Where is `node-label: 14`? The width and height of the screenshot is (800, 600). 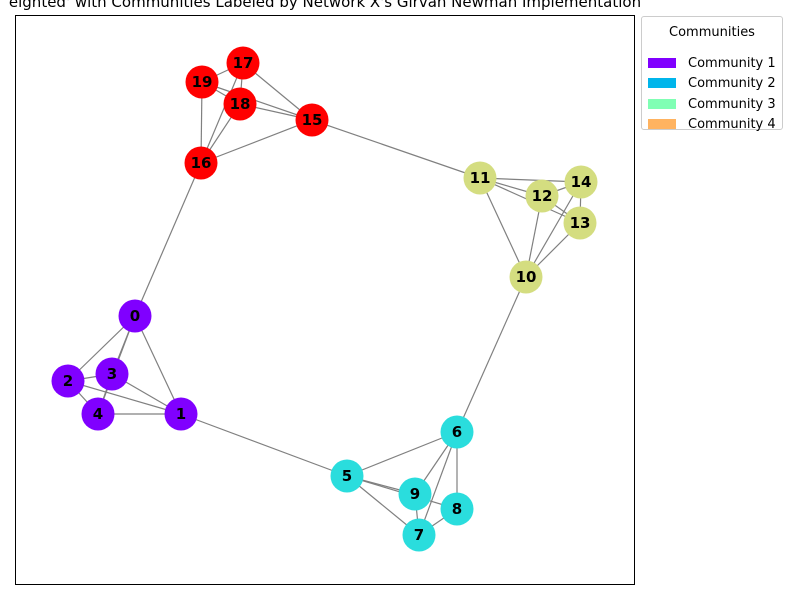 node-label: 14 is located at coordinates (581, 182).